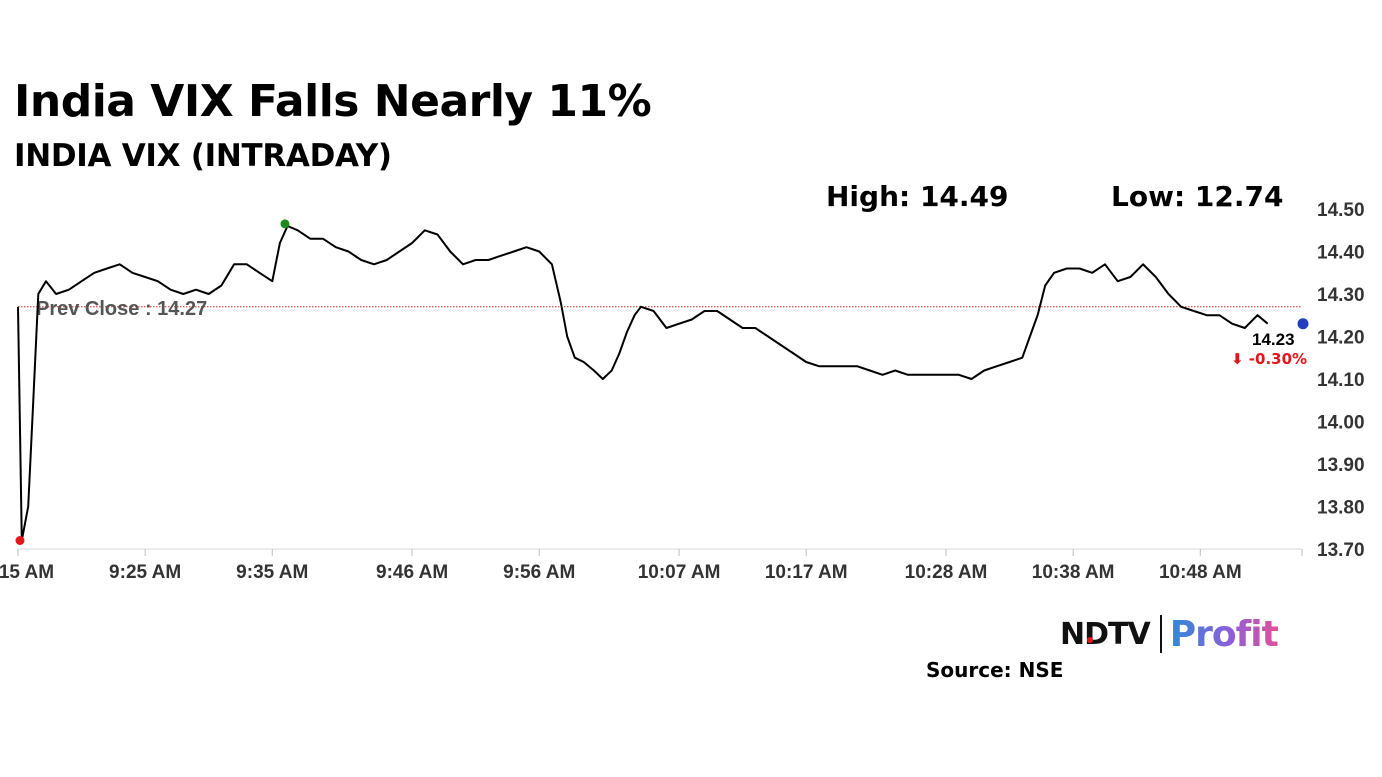 The height and width of the screenshot is (777, 1382). What do you see at coordinates (285, 224) in the screenshot?
I see `high-point-marker` at bounding box center [285, 224].